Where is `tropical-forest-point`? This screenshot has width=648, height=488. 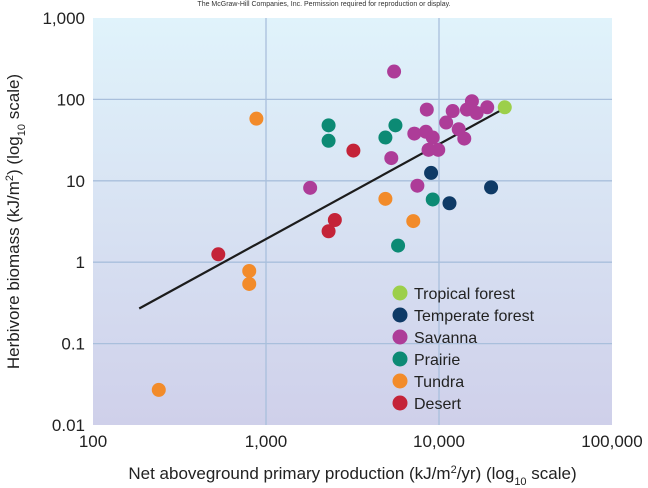 tropical-forest-point is located at coordinates (504, 107).